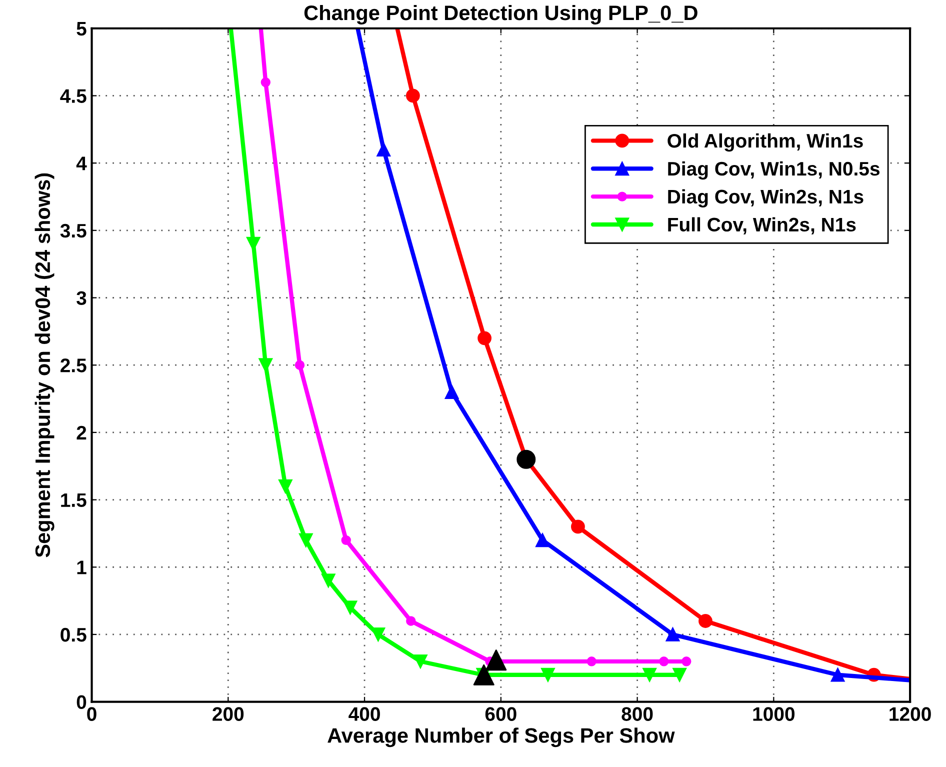 Image resolution: width=946 pixels, height=767 pixels. Describe the element at coordinates (91, 714) in the screenshot. I see `x-tick-label: 0` at that location.